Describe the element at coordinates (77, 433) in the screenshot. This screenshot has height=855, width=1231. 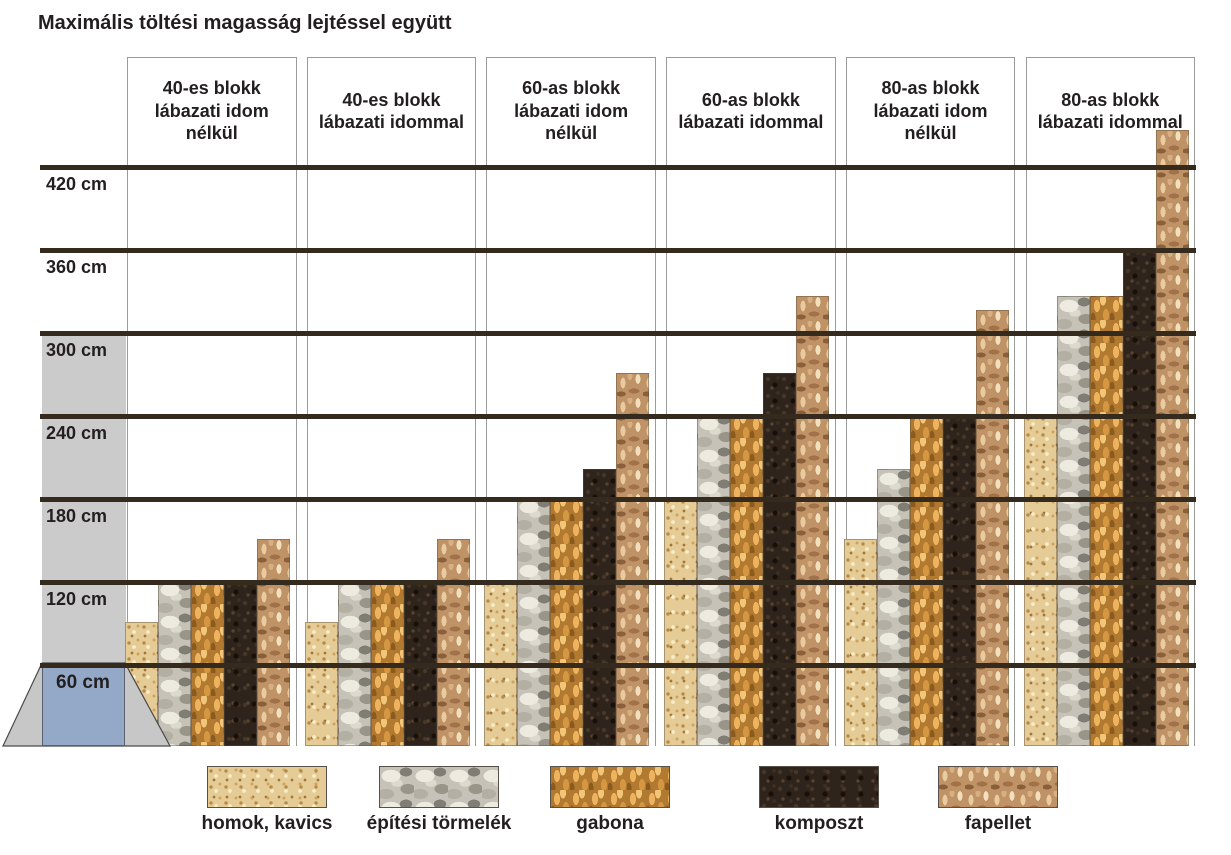
I see `axis-label-240cm: 240 cm` at that location.